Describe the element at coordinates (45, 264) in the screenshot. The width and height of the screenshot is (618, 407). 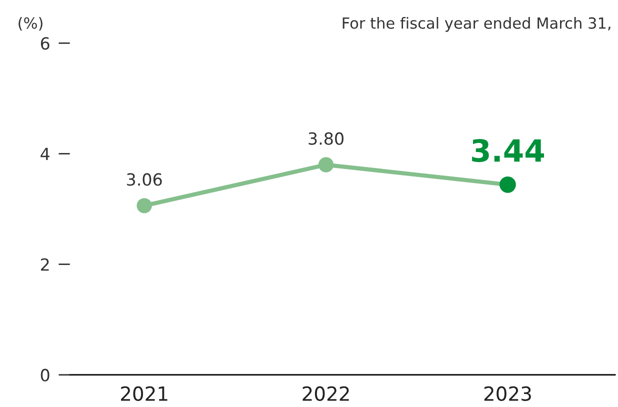
I see `y-tick-label: 2` at that location.